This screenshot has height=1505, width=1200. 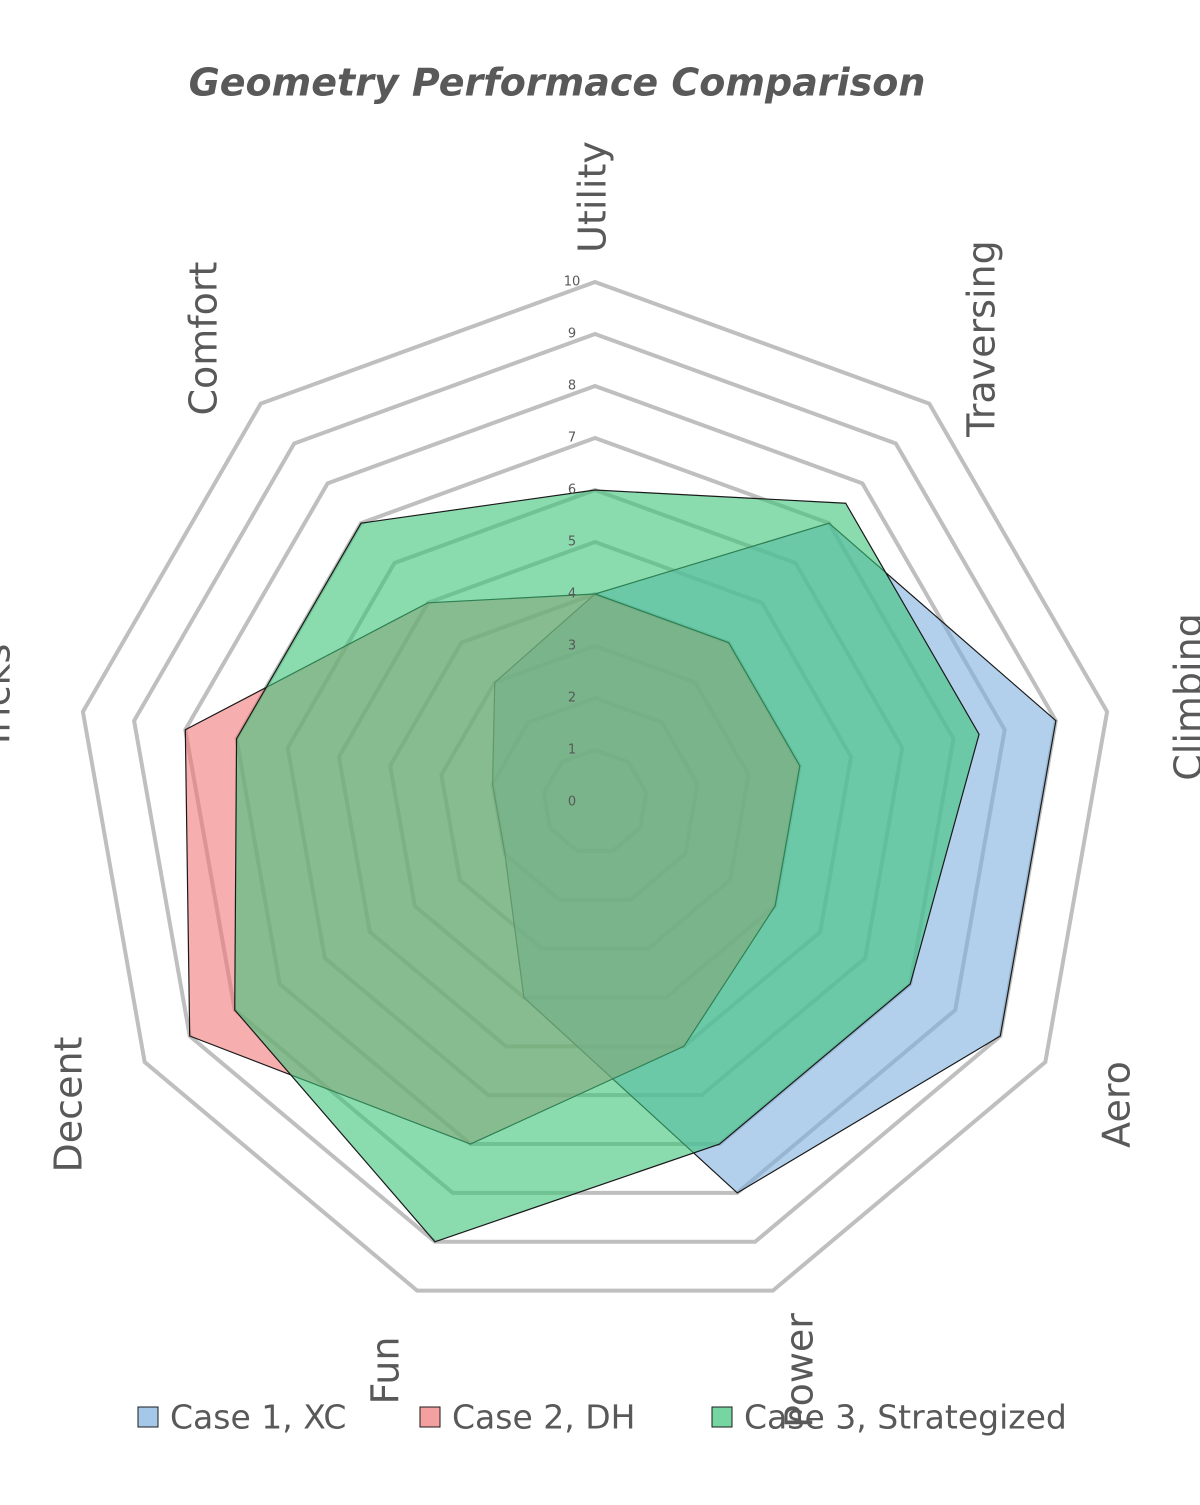 I want to click on category-label: Aero, so click(x=1116, y=1104).